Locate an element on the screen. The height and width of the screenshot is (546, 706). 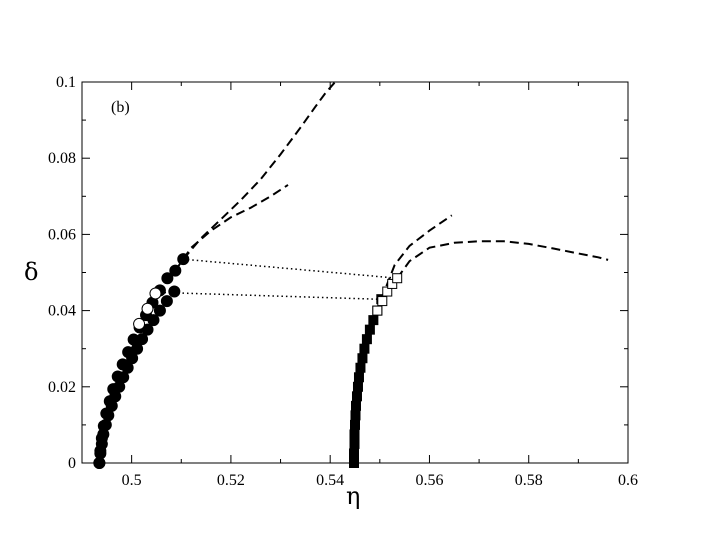
y-tick-label: 0.1 is located at coordinates (66, 82).